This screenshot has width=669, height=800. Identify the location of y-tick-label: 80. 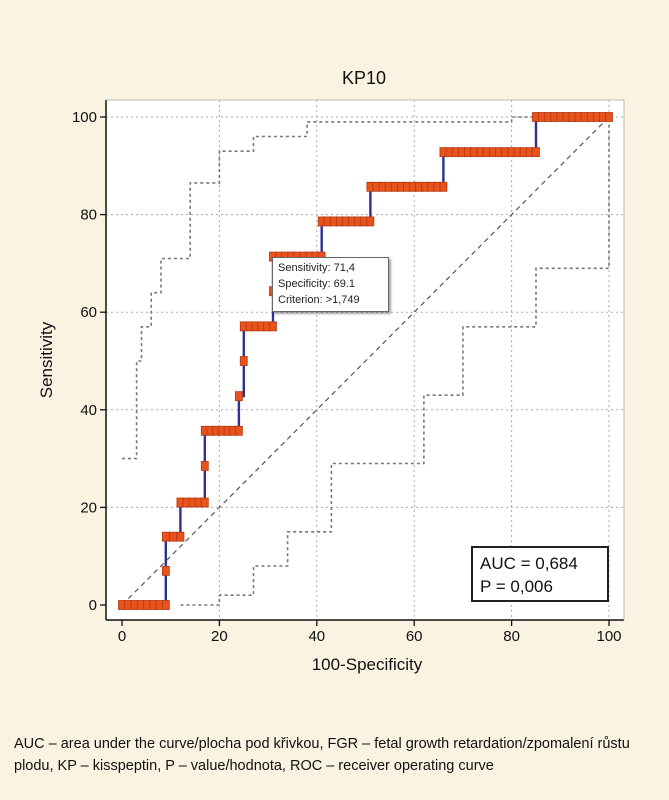
(88, 215).